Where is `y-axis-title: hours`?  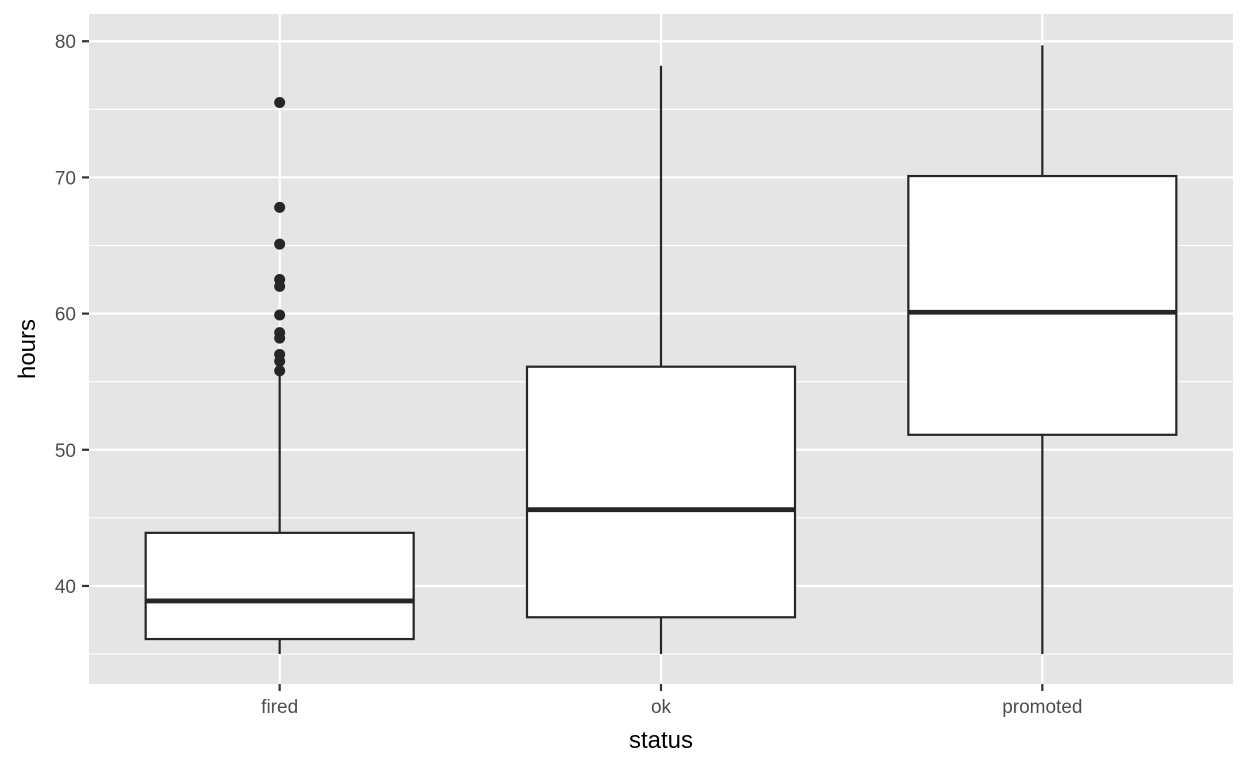 y-axis-title: hours is located at coordinates (27, 349).